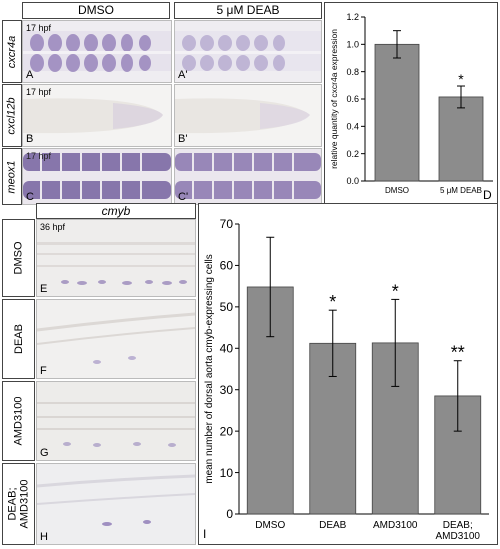 Image resolution: width=500 pixels, height=549 pixels. I want to click on y-tick-label: 1.0, so click(352, 44).